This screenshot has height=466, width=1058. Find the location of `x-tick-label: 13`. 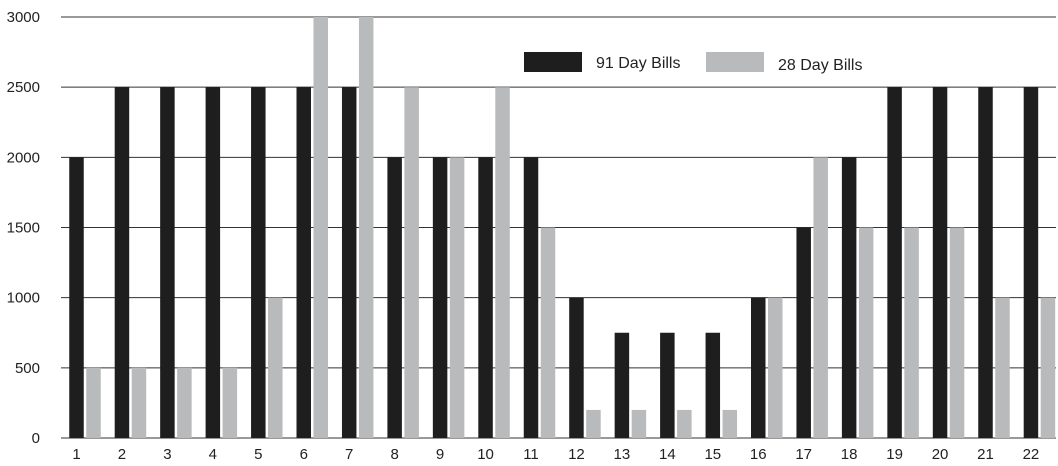

x-tick-label: 13 is located at coordinates (622, 454).